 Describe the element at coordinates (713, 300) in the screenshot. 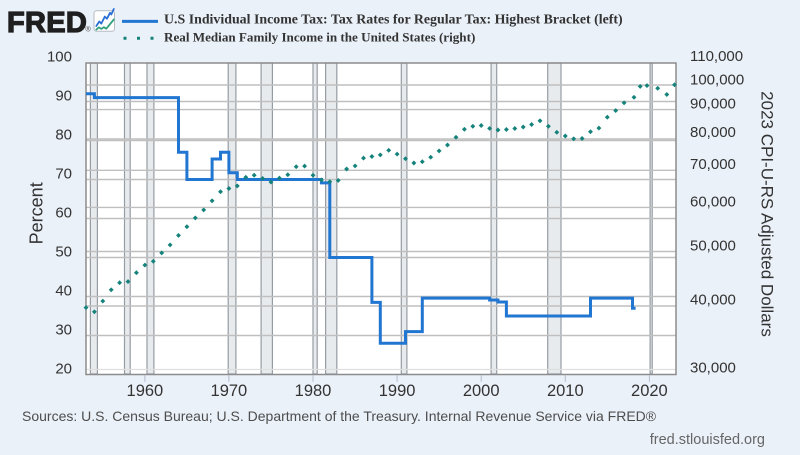

I see `svg-text: 40,000` at that location.